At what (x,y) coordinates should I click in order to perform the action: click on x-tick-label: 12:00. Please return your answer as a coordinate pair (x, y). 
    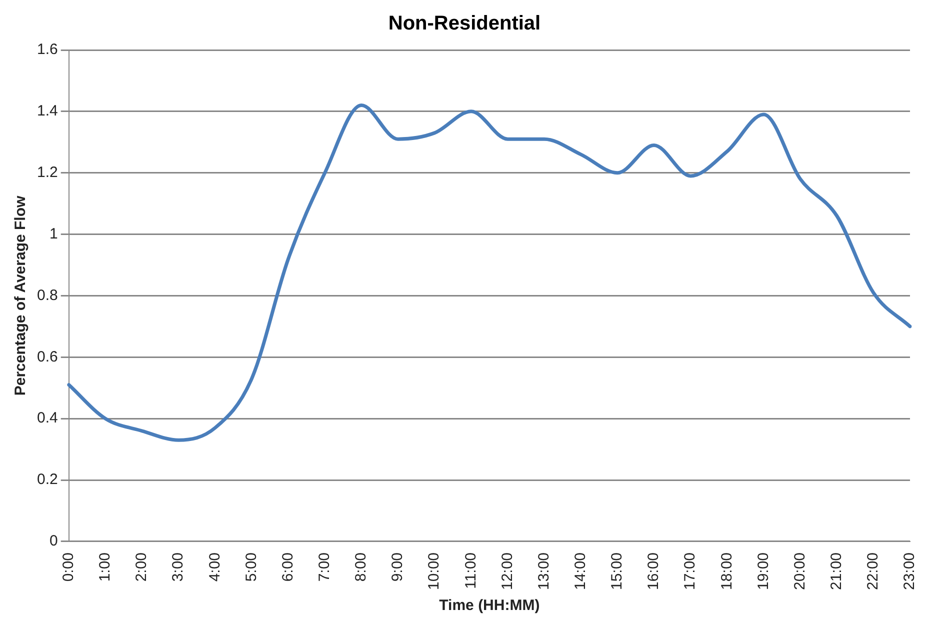
    Looking at the image, I should click on (507, 571).